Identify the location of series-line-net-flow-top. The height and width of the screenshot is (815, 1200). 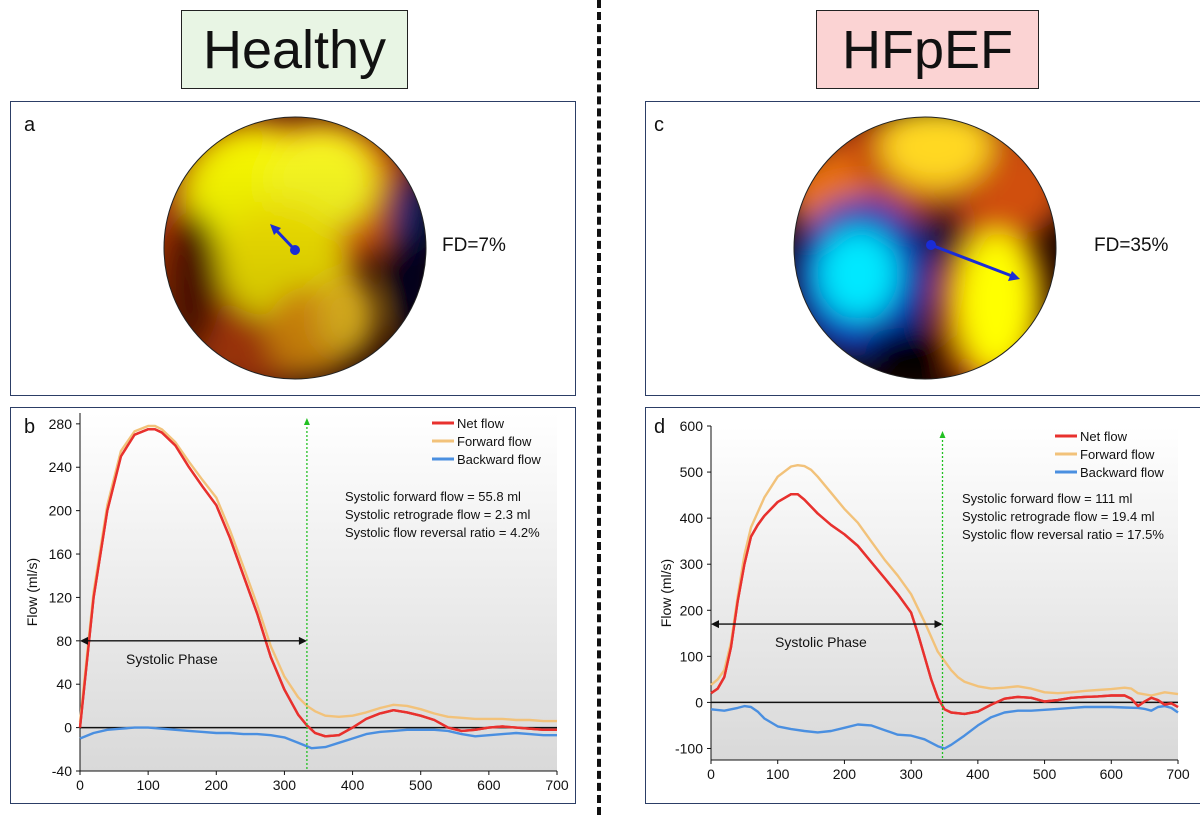
(944, 604).